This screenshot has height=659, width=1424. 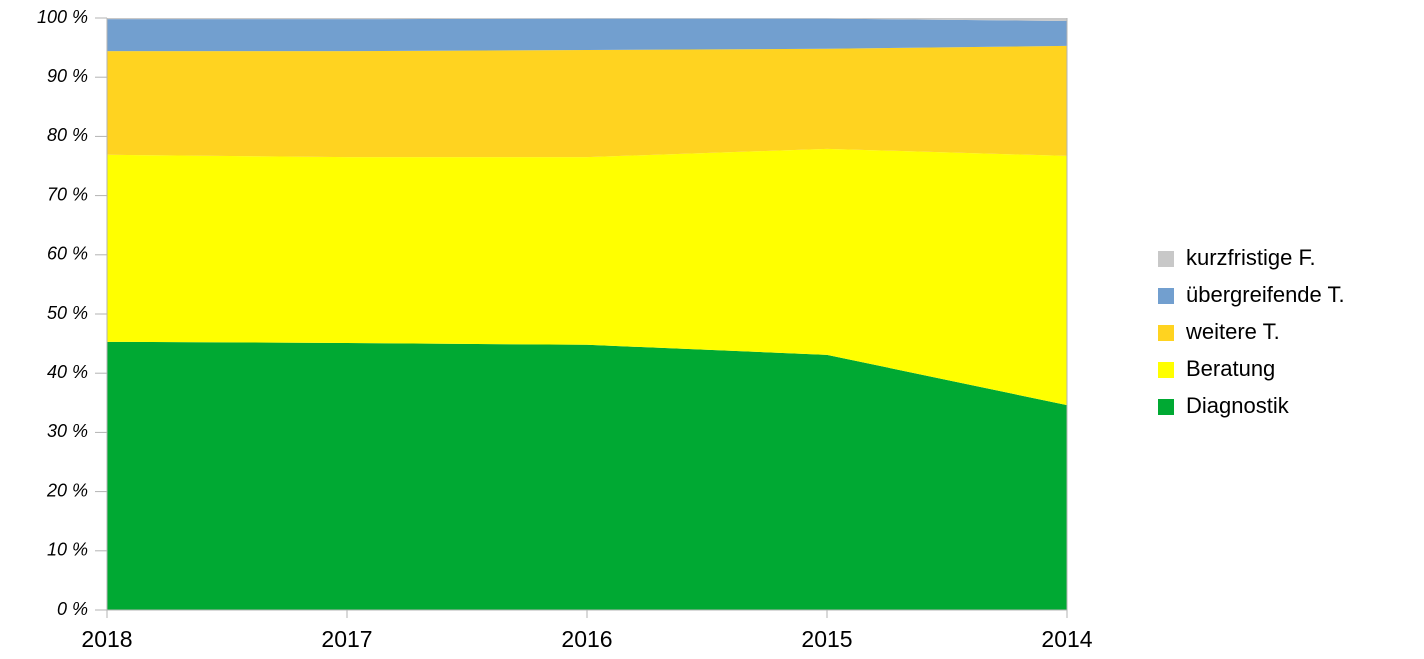 I want to click on y-tick-label: 50 %, so click(x=67, y=313).